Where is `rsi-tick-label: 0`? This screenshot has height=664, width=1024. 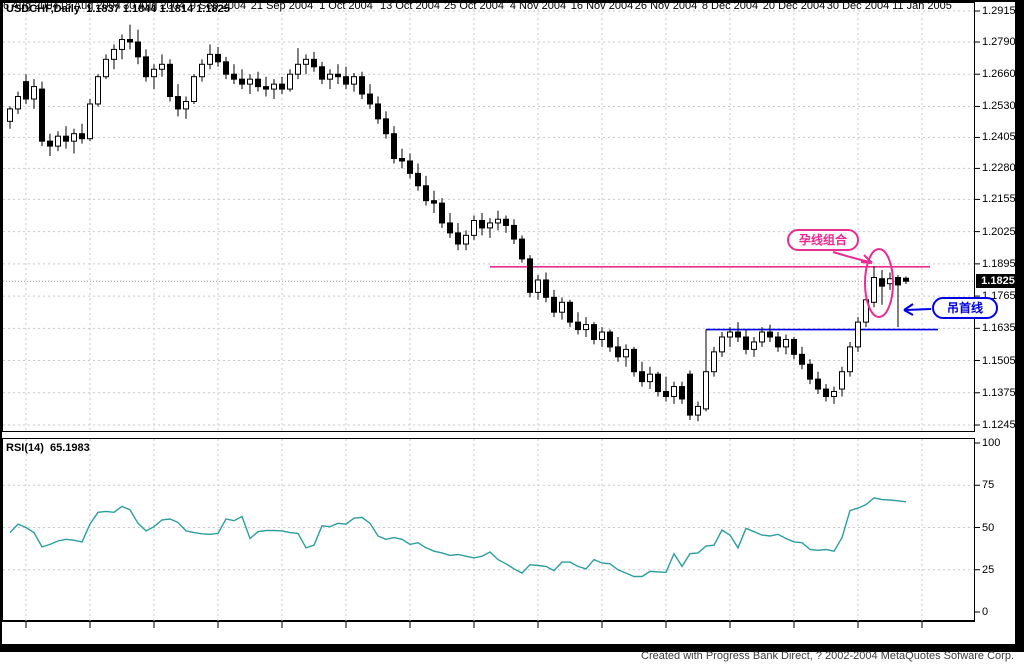
rsi-tick-label: 0 is located at coordinates (985, 612).